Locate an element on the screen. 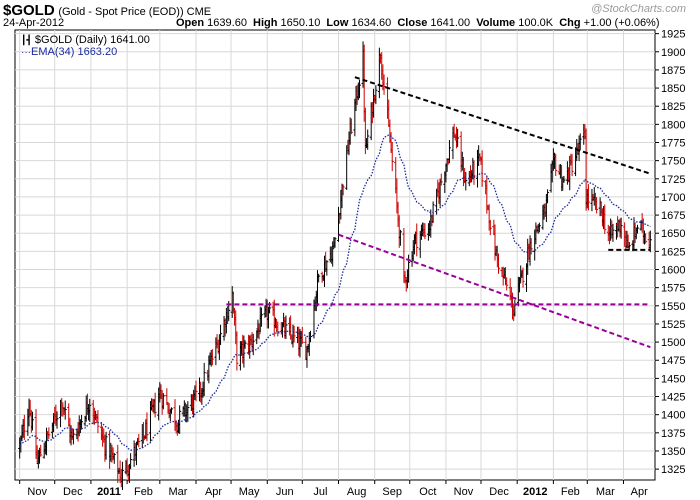 This screenshot has height=500, width=700. stat-value-low: 1634.60 is located at coordinates (374, 23).